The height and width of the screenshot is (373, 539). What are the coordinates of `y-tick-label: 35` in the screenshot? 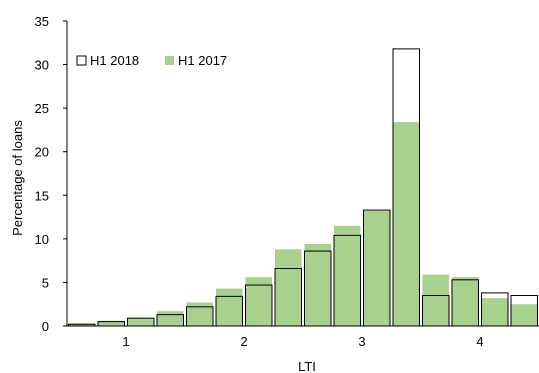 It's located at (42, 21).